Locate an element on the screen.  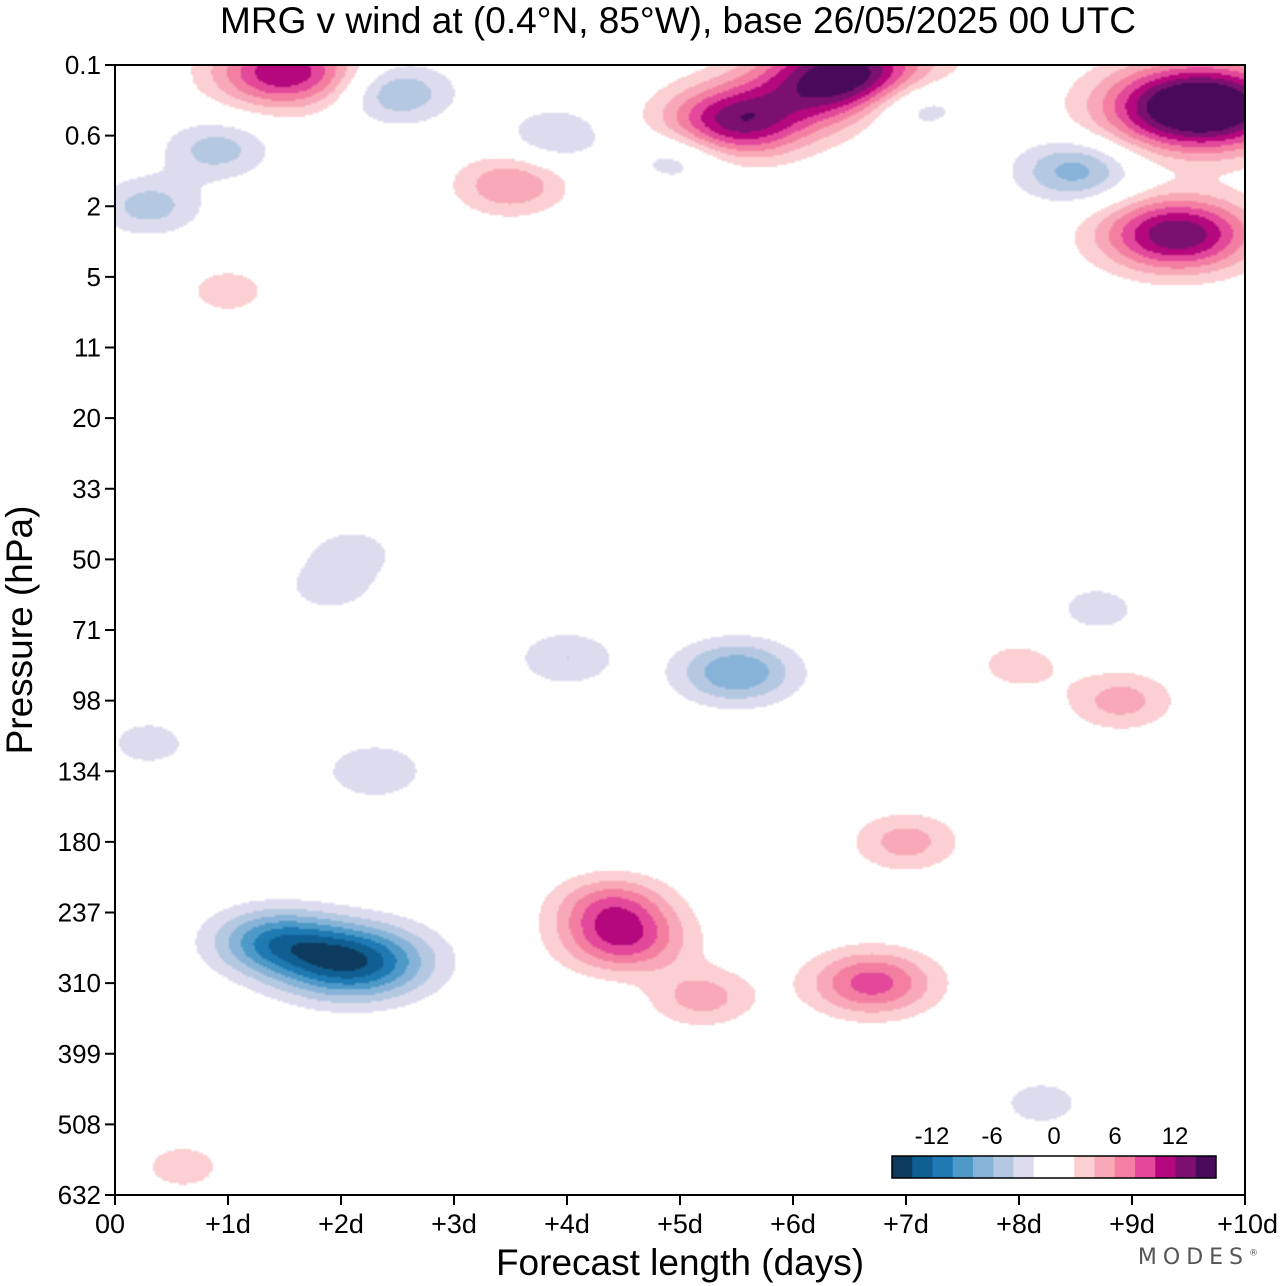
y-tick-label: 20 is located at coordinates (86, 418).